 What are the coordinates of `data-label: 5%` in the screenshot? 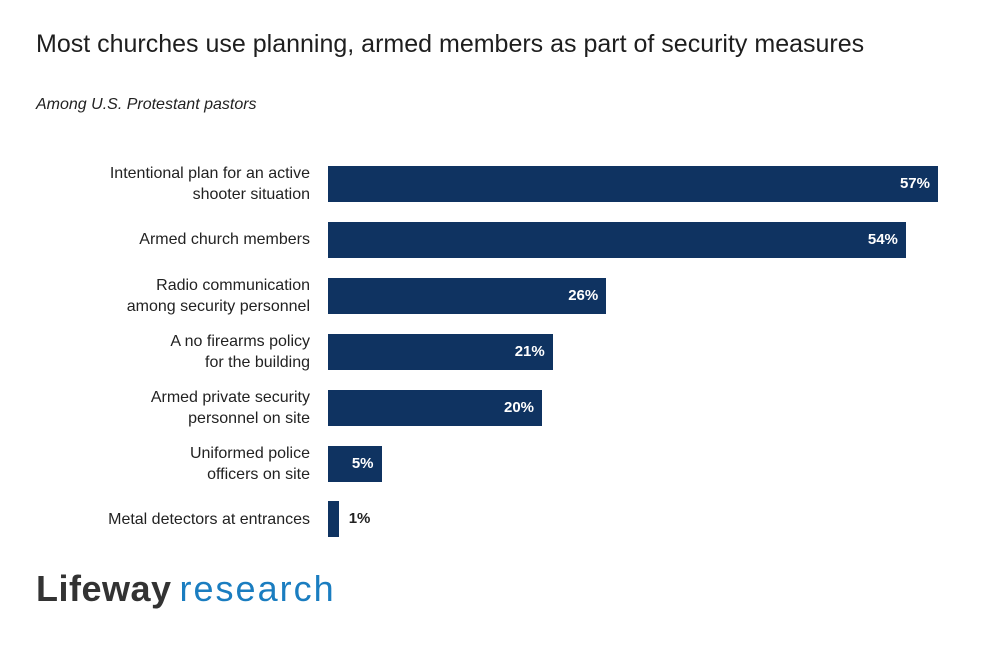 It's located at (362, 463).